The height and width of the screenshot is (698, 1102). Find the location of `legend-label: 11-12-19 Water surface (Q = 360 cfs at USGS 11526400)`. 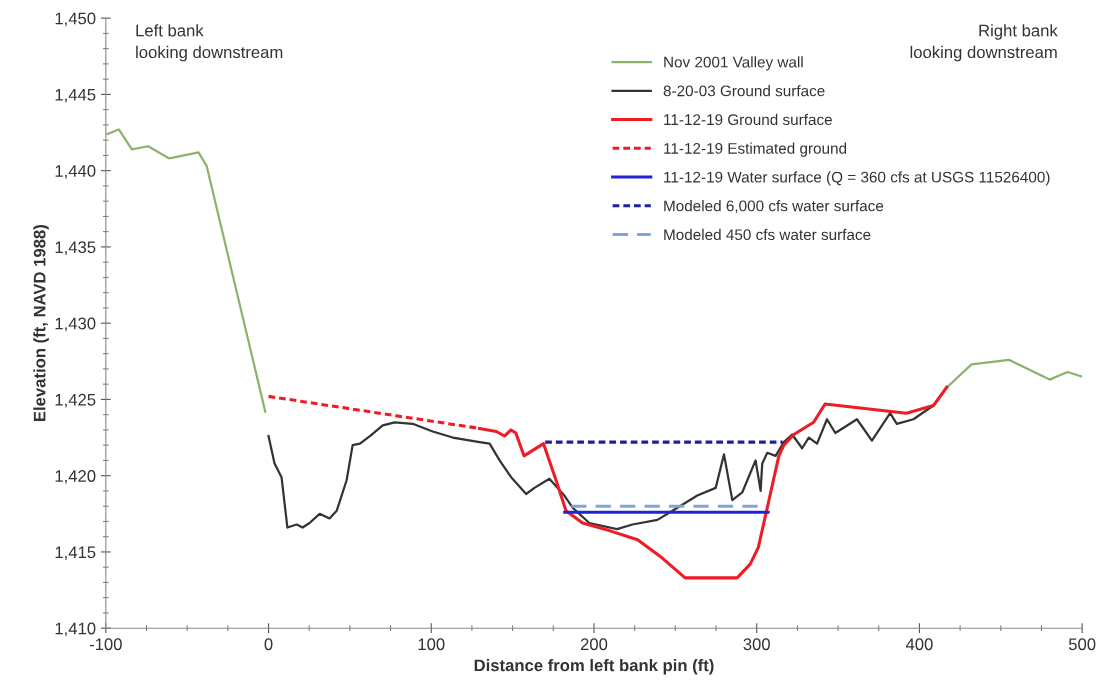

legend-label: 11-12-19 Water surface (Q = 360 cfs at USGS 11526400) is located at coordinates (857, 178).